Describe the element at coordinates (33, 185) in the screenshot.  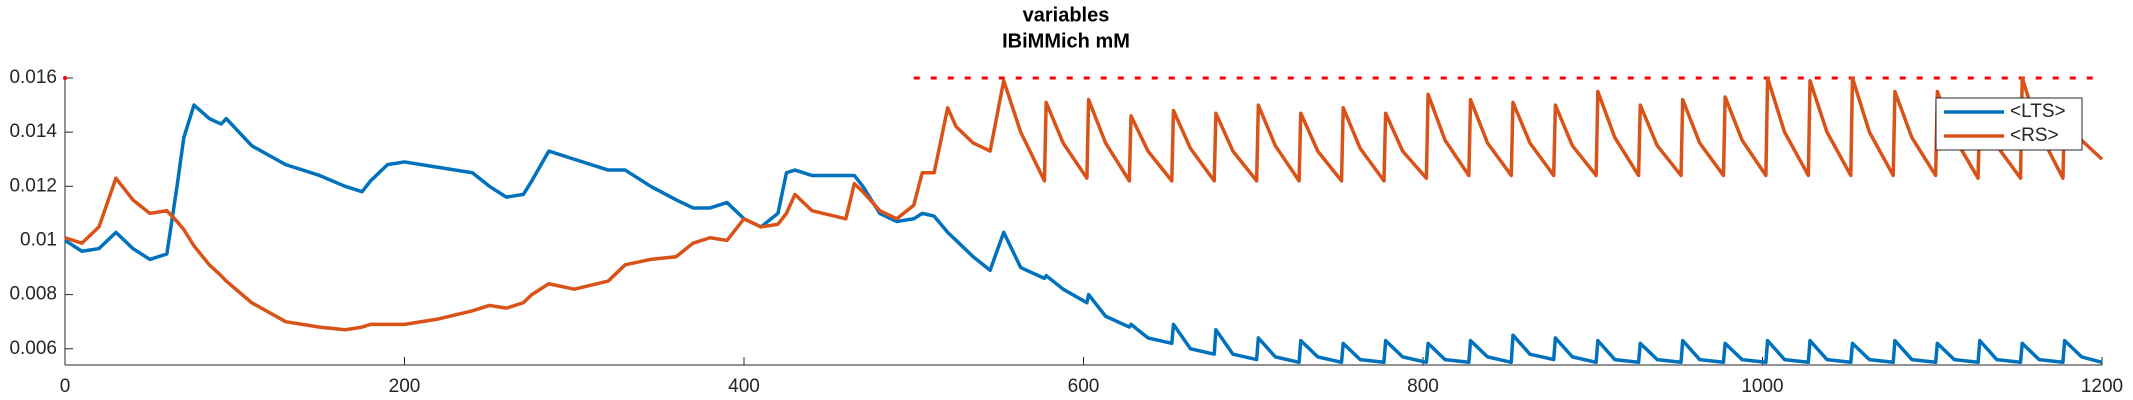
I see `y-tick-label: 0.012` at that location.